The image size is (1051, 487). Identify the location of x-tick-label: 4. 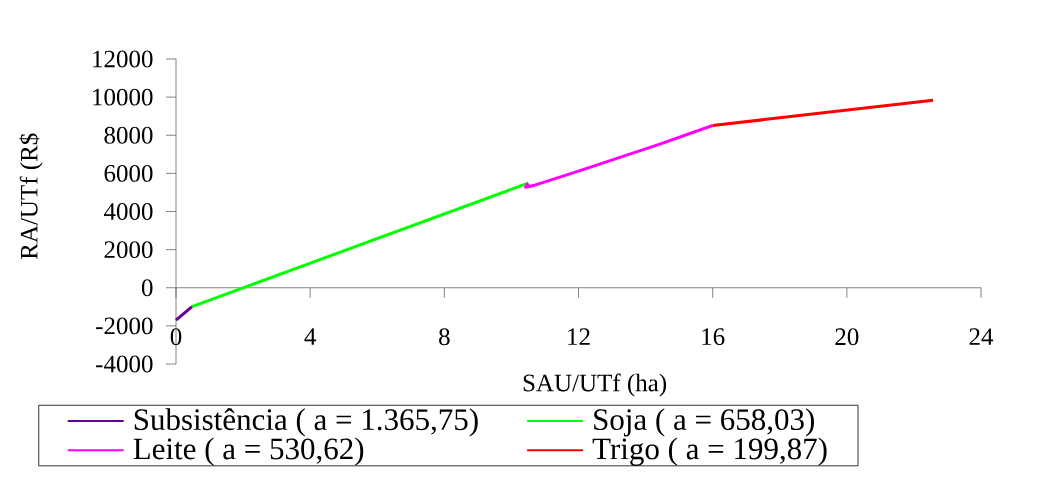
(310, 336).